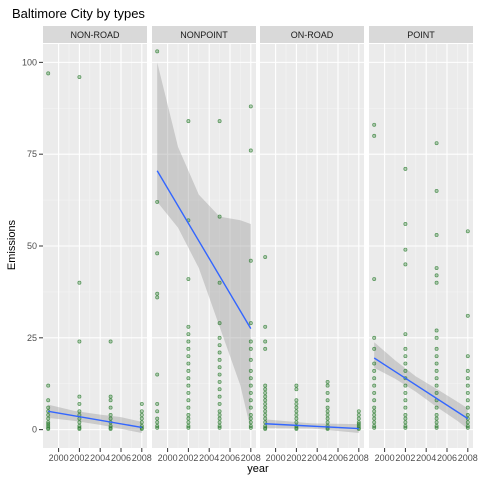  I want to click on confidence-band, so click(421, 385).